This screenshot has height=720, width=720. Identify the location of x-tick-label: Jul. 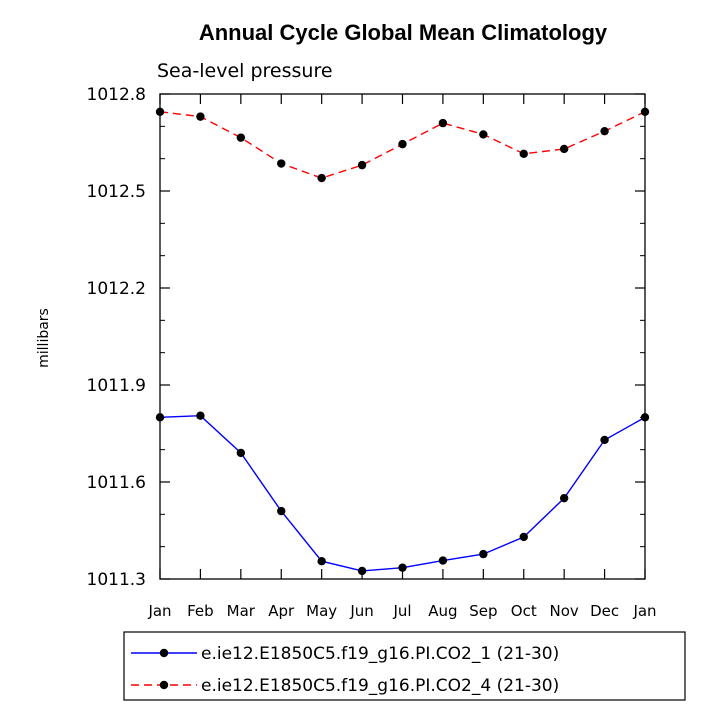
(401, 611).